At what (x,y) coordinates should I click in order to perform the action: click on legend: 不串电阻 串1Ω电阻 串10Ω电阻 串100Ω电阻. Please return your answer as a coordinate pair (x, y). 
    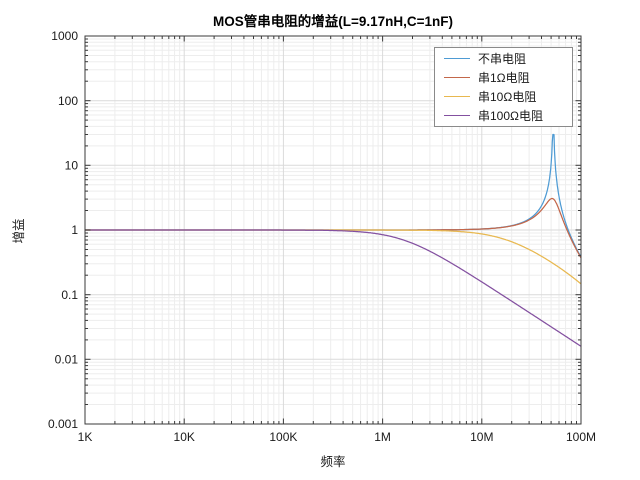
    Looking at the image, I should click on (503, 87).